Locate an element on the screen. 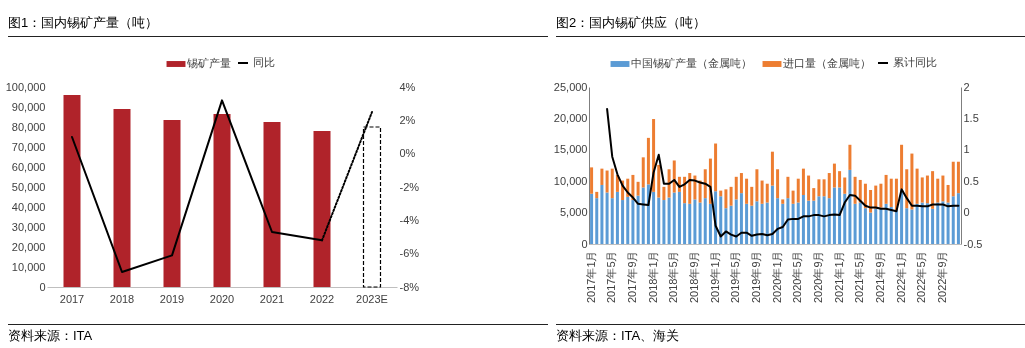 The image size is (1025, 348). y-tick-label: 90,000 is located at coordinates (28, 106).